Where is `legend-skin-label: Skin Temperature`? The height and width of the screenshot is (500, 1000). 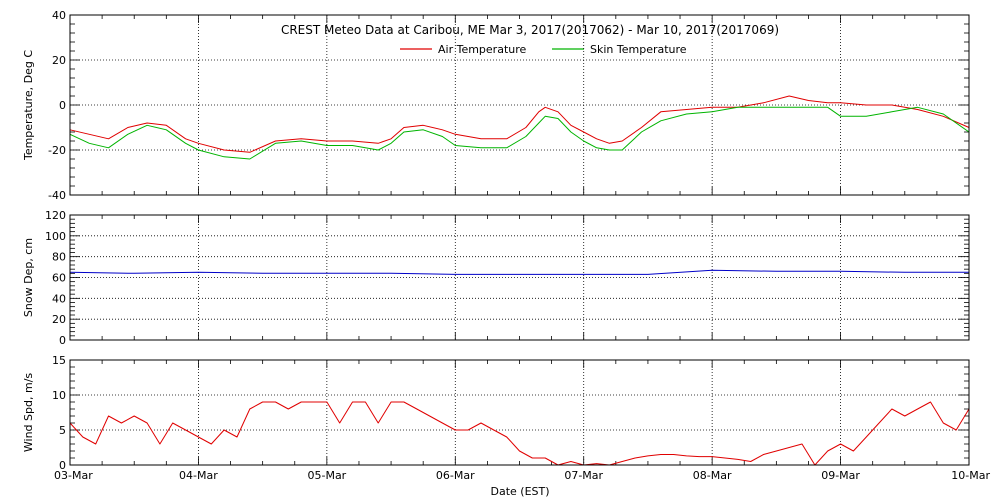
legend-skin-label: Skin Temperature is located at coordinates (638, 49).